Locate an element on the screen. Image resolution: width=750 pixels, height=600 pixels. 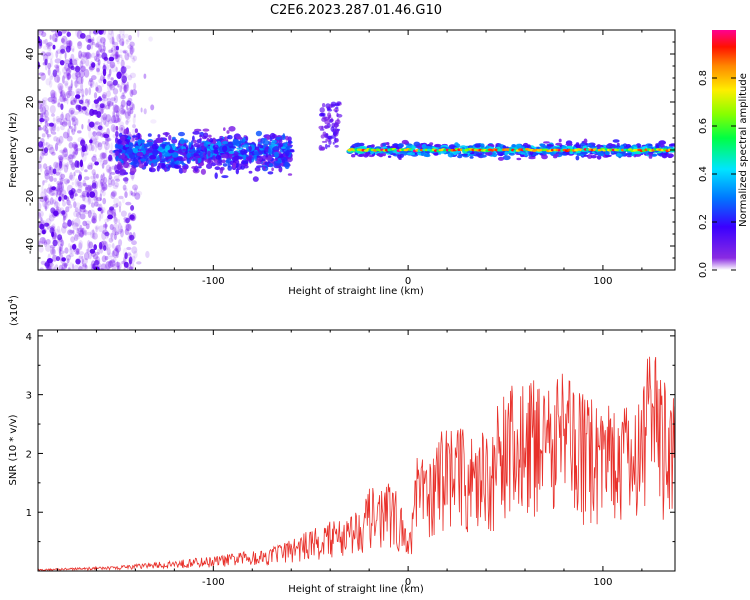
x-tick-label: 0 is located at coordinates (408, 281).